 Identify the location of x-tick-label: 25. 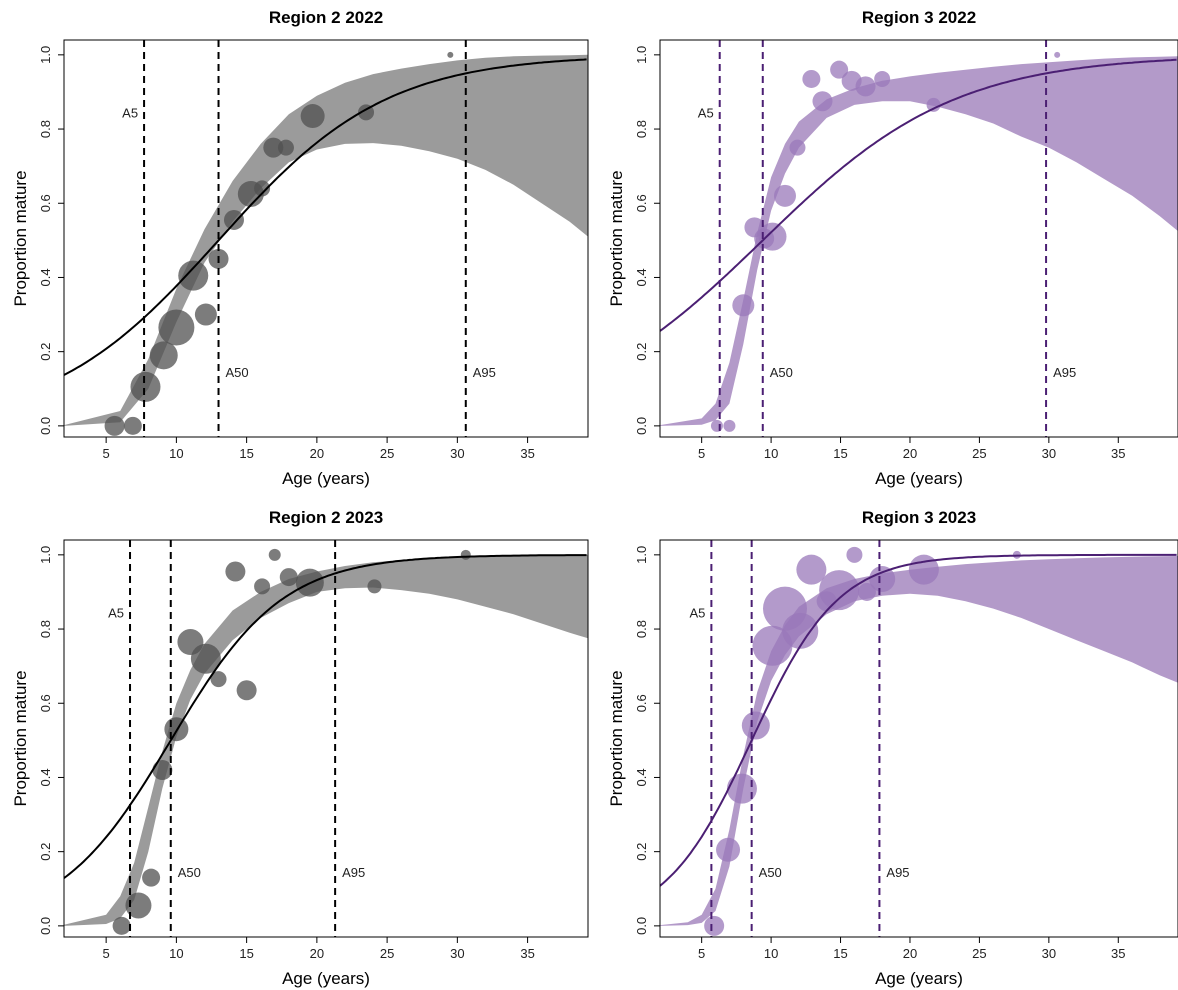
(387, 953).